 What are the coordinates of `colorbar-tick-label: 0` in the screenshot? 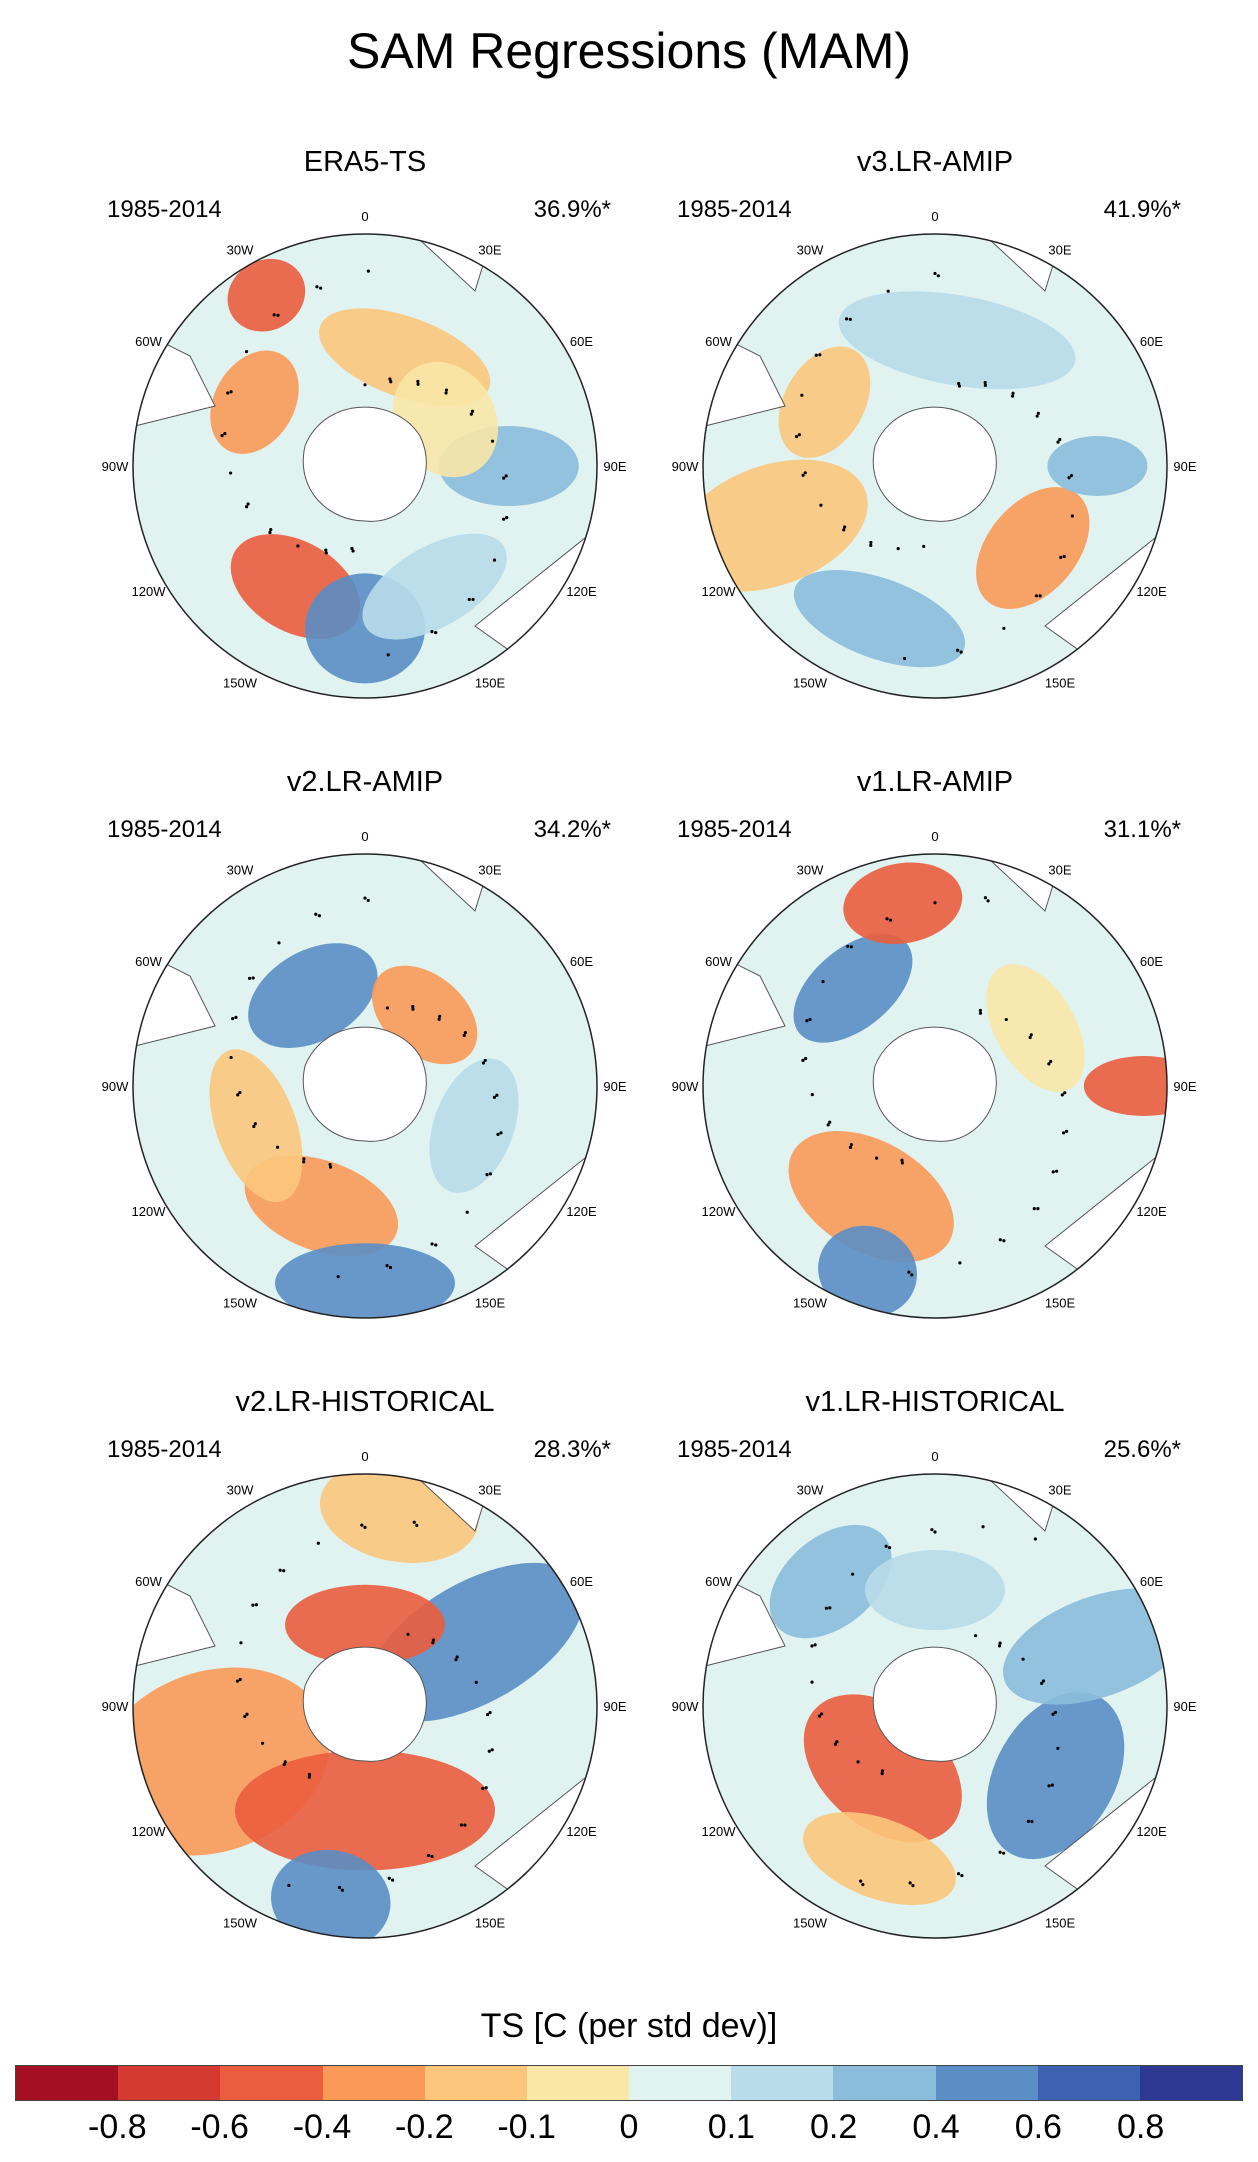 It's located at (629, 2127).